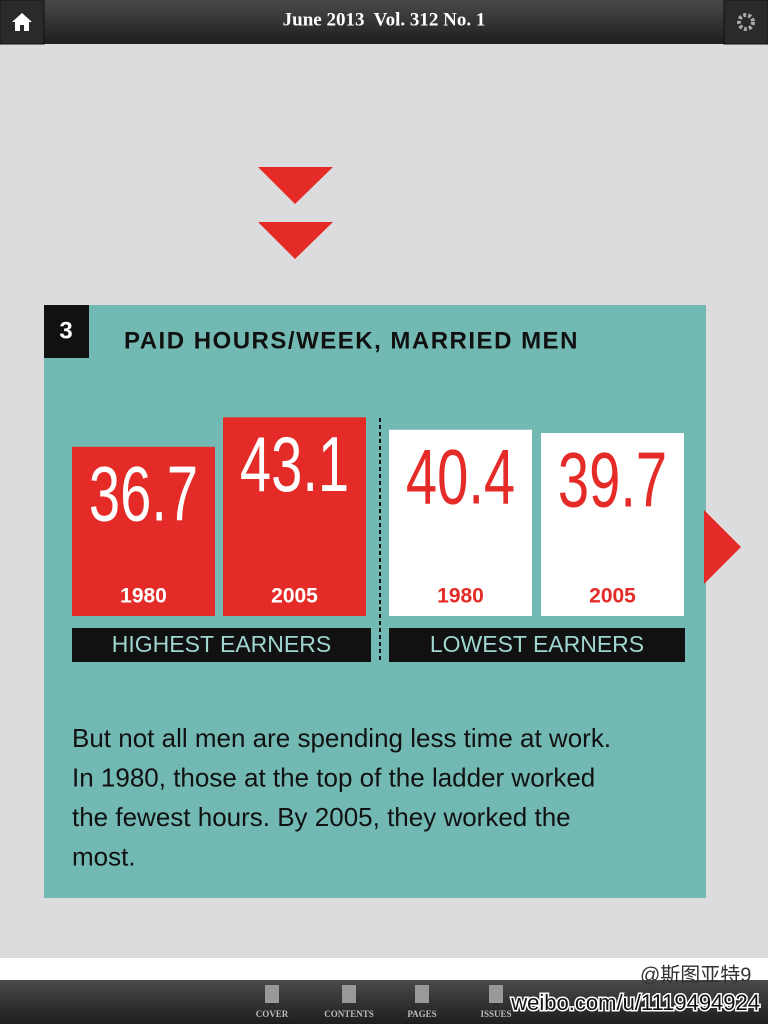  Describe the element at coordinates (104, 856) in the screenshot. I see `body-line: most.` at that location.